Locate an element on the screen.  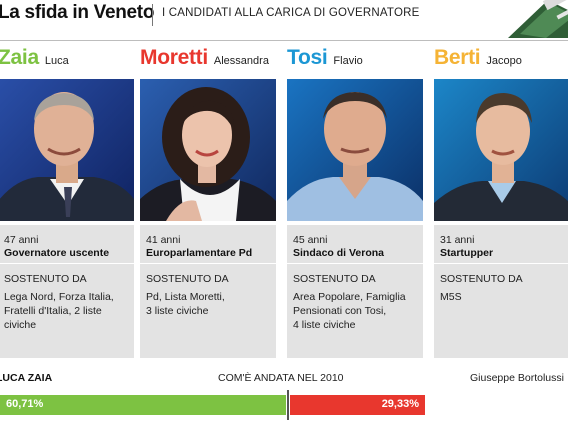
candidate-first-name: Alessandra is located at coordinates (241, 61).